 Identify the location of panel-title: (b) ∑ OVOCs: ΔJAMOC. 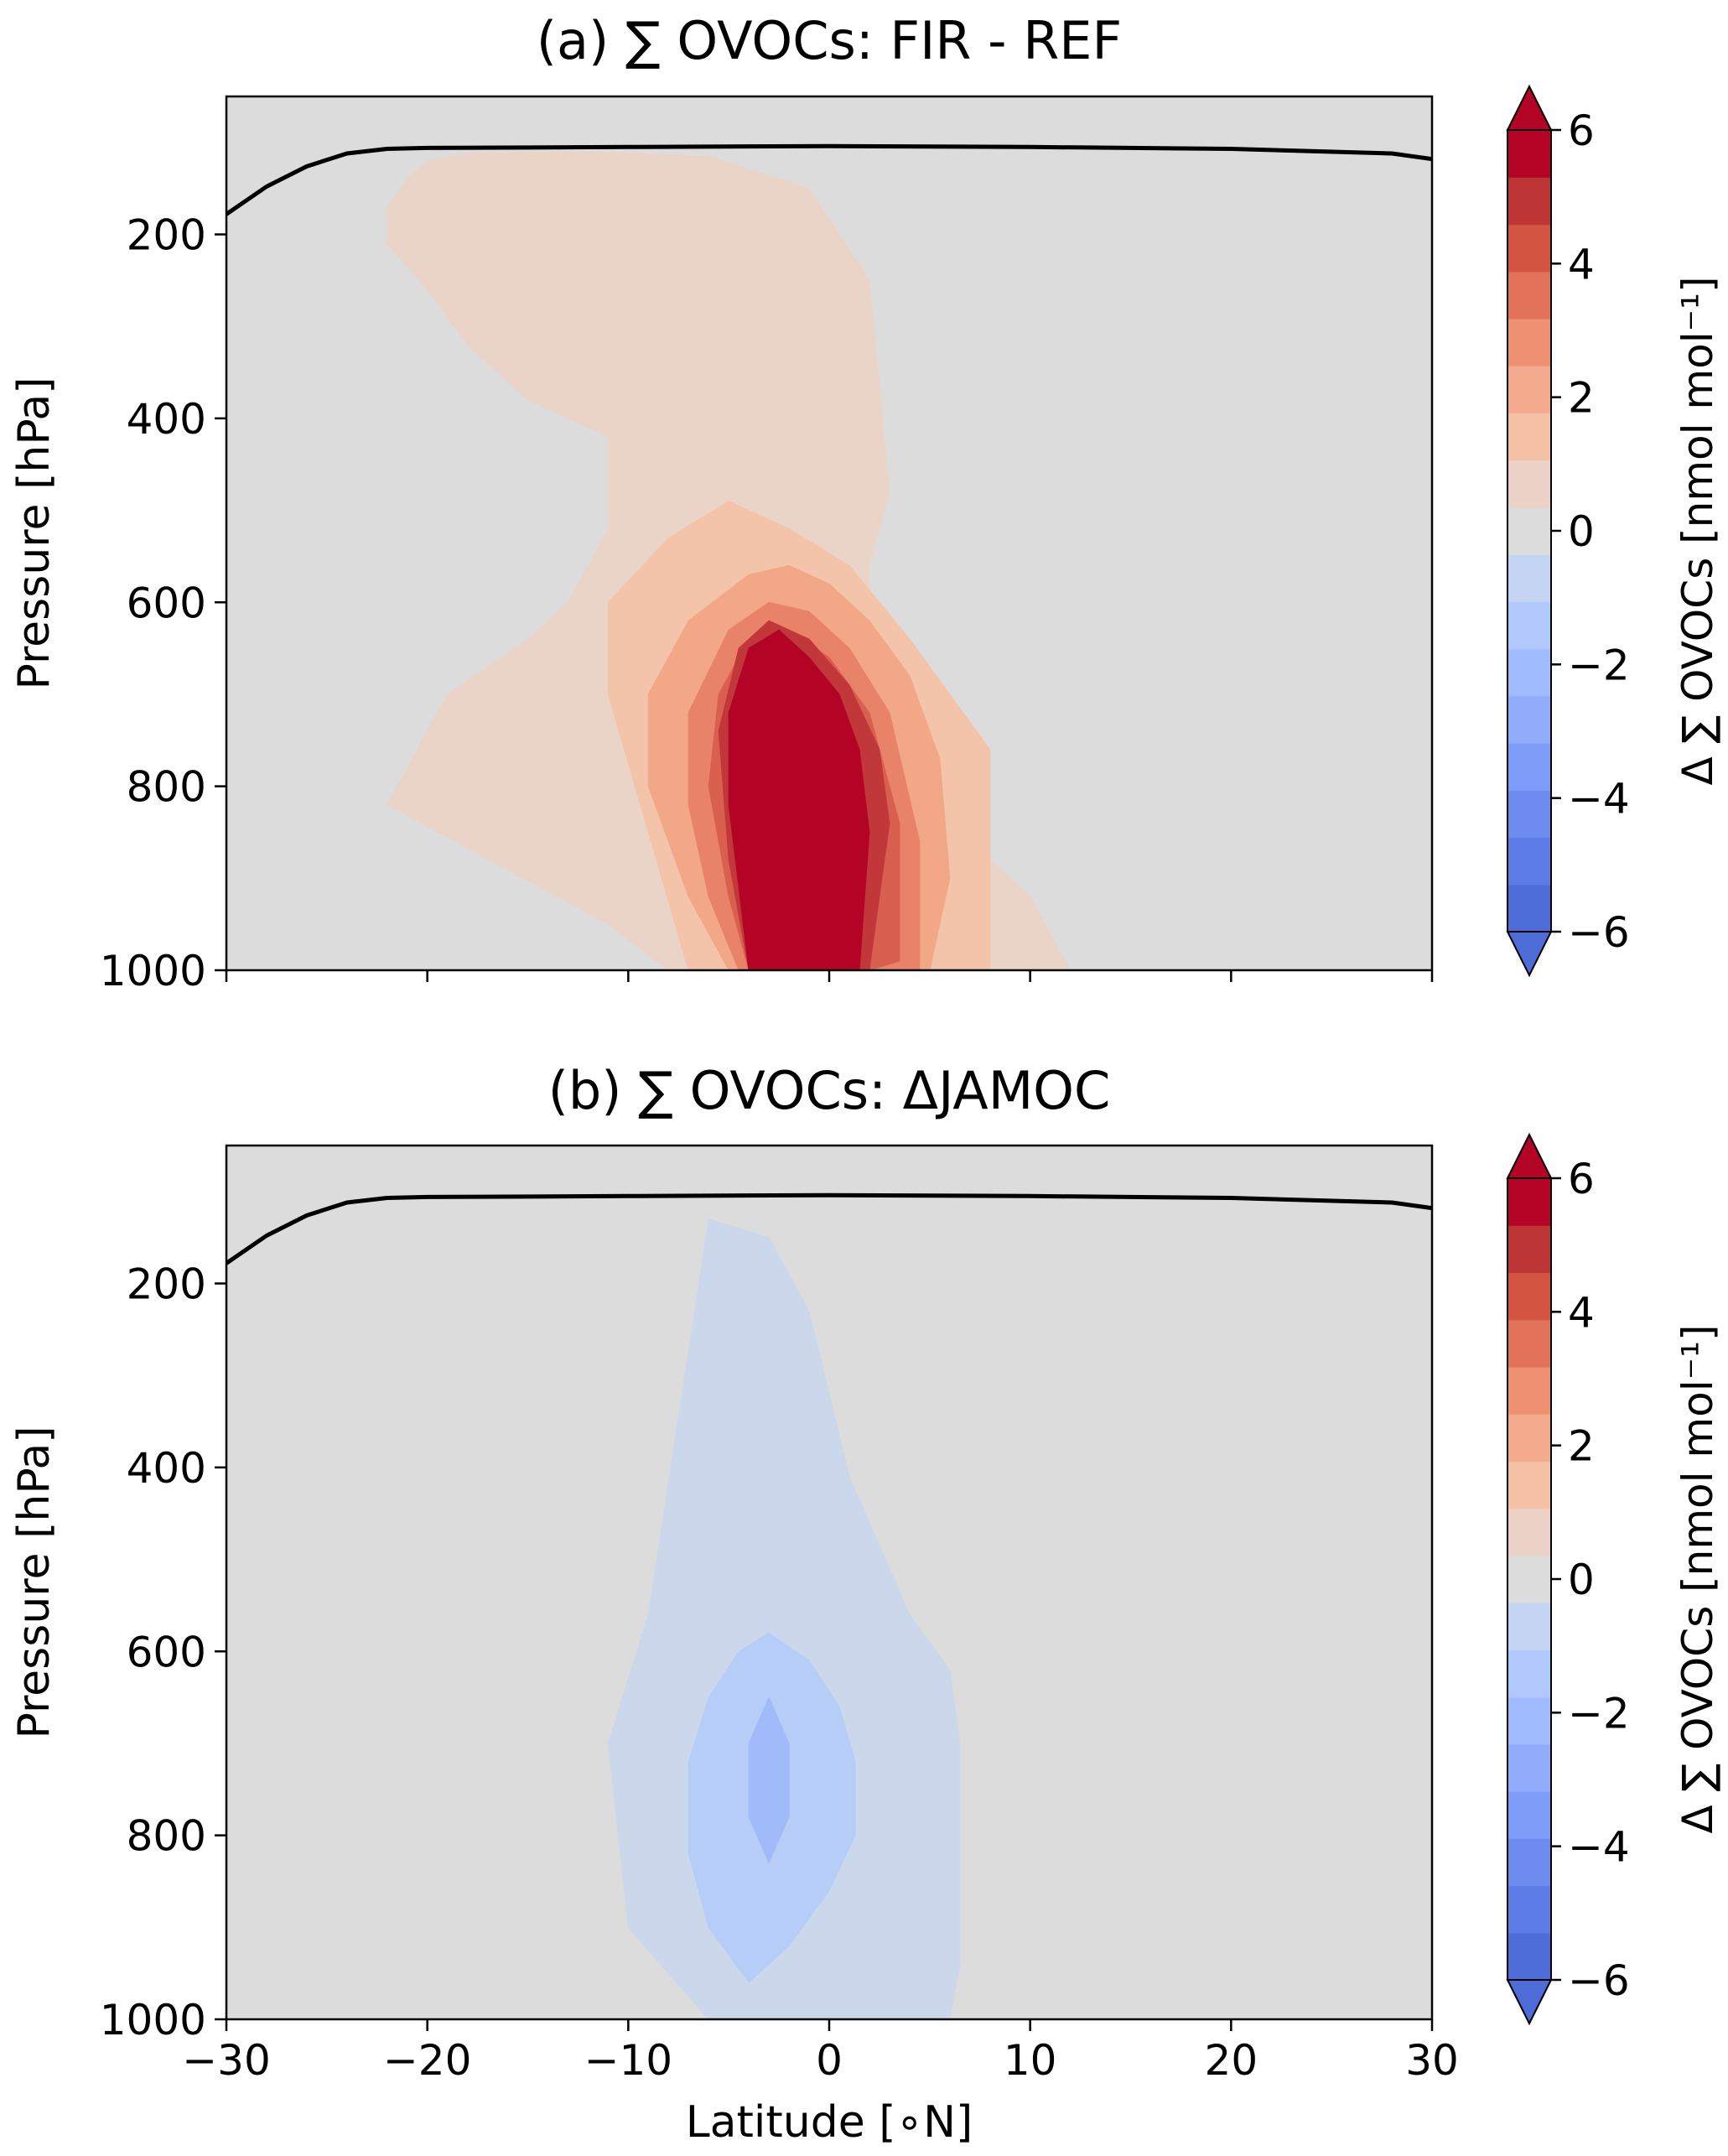
(829, 1090).